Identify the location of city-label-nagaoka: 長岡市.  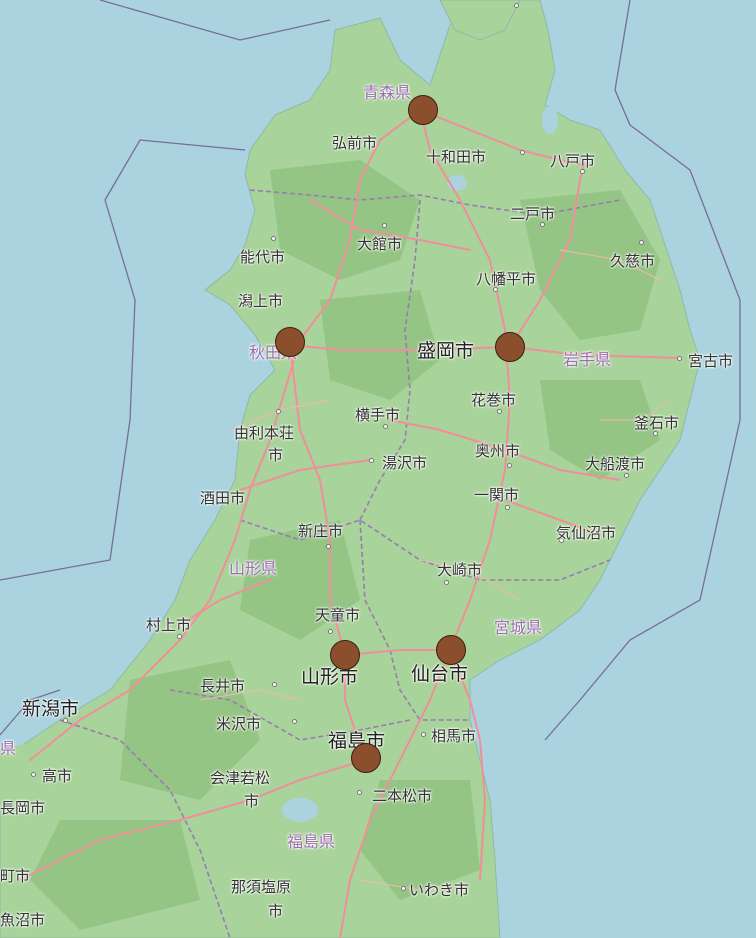
(23, 808).